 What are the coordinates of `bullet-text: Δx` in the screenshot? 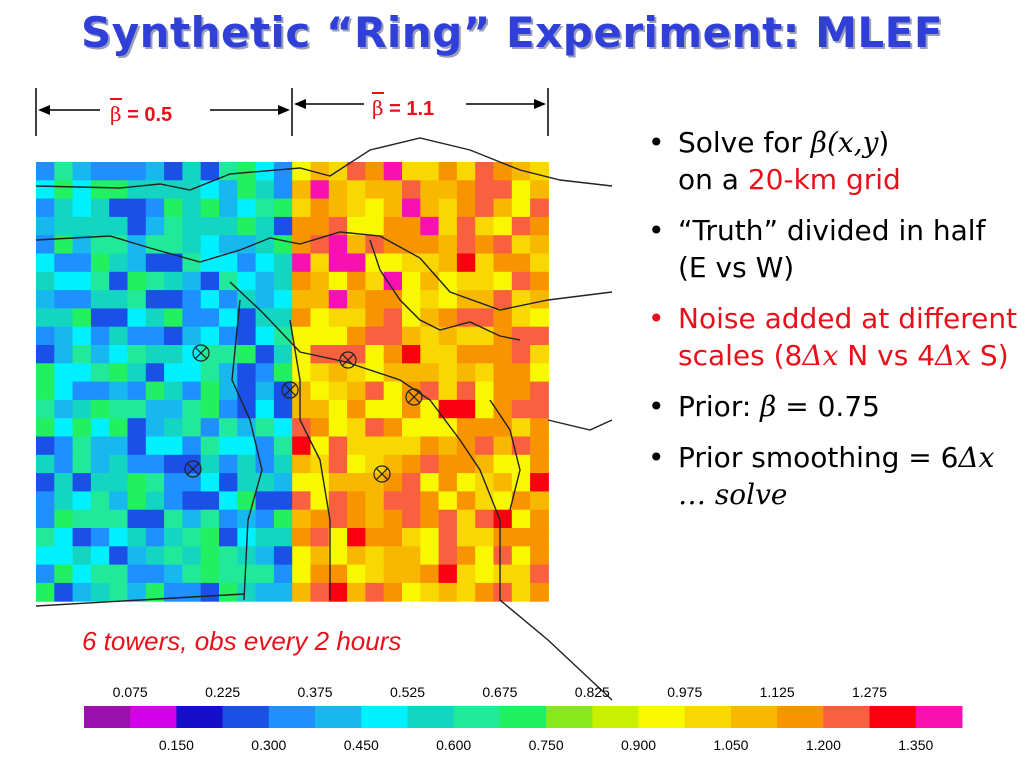 It's located at (820, 355).